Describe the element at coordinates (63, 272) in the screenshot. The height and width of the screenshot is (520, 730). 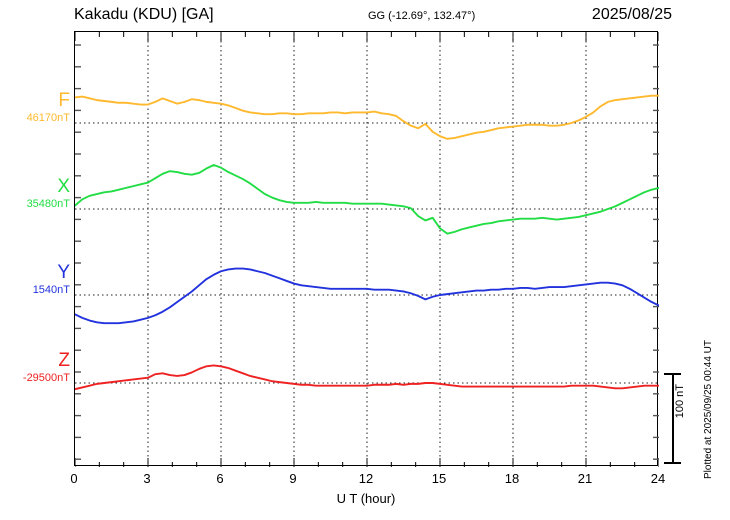
I see `component-letter: Y` at that location.